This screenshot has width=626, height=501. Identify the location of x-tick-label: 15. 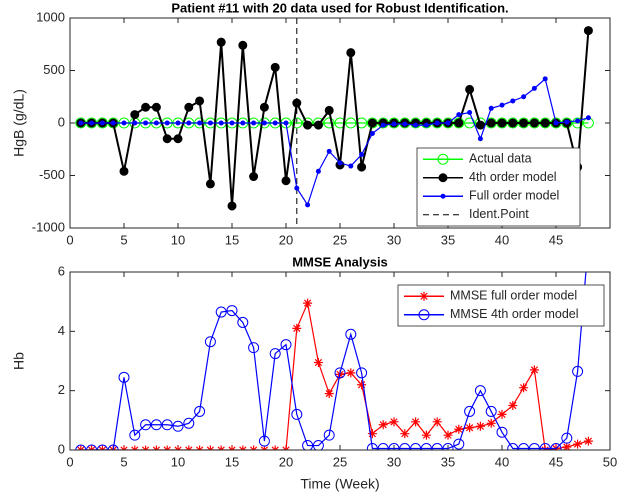
(232, 239).